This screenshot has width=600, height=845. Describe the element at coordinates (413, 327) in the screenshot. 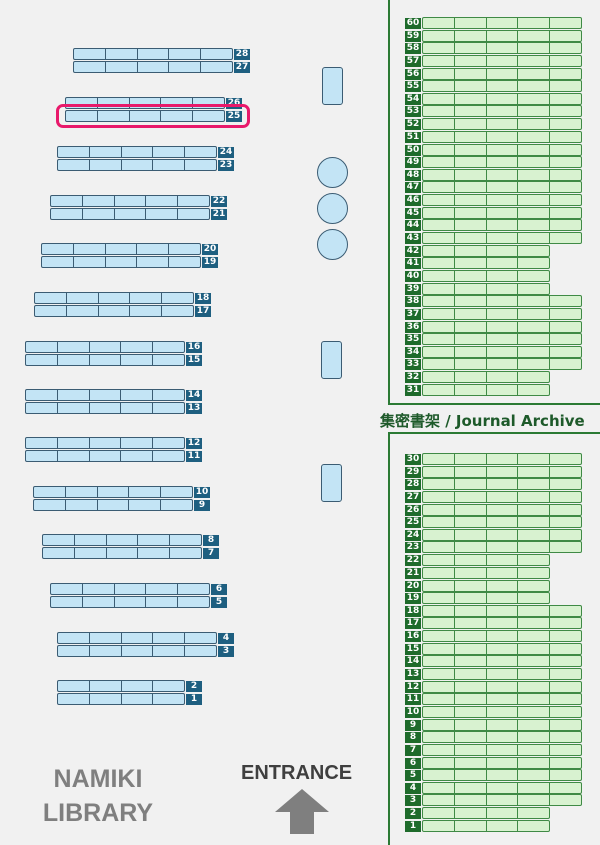

I see `shelf-number: 36` at that location.